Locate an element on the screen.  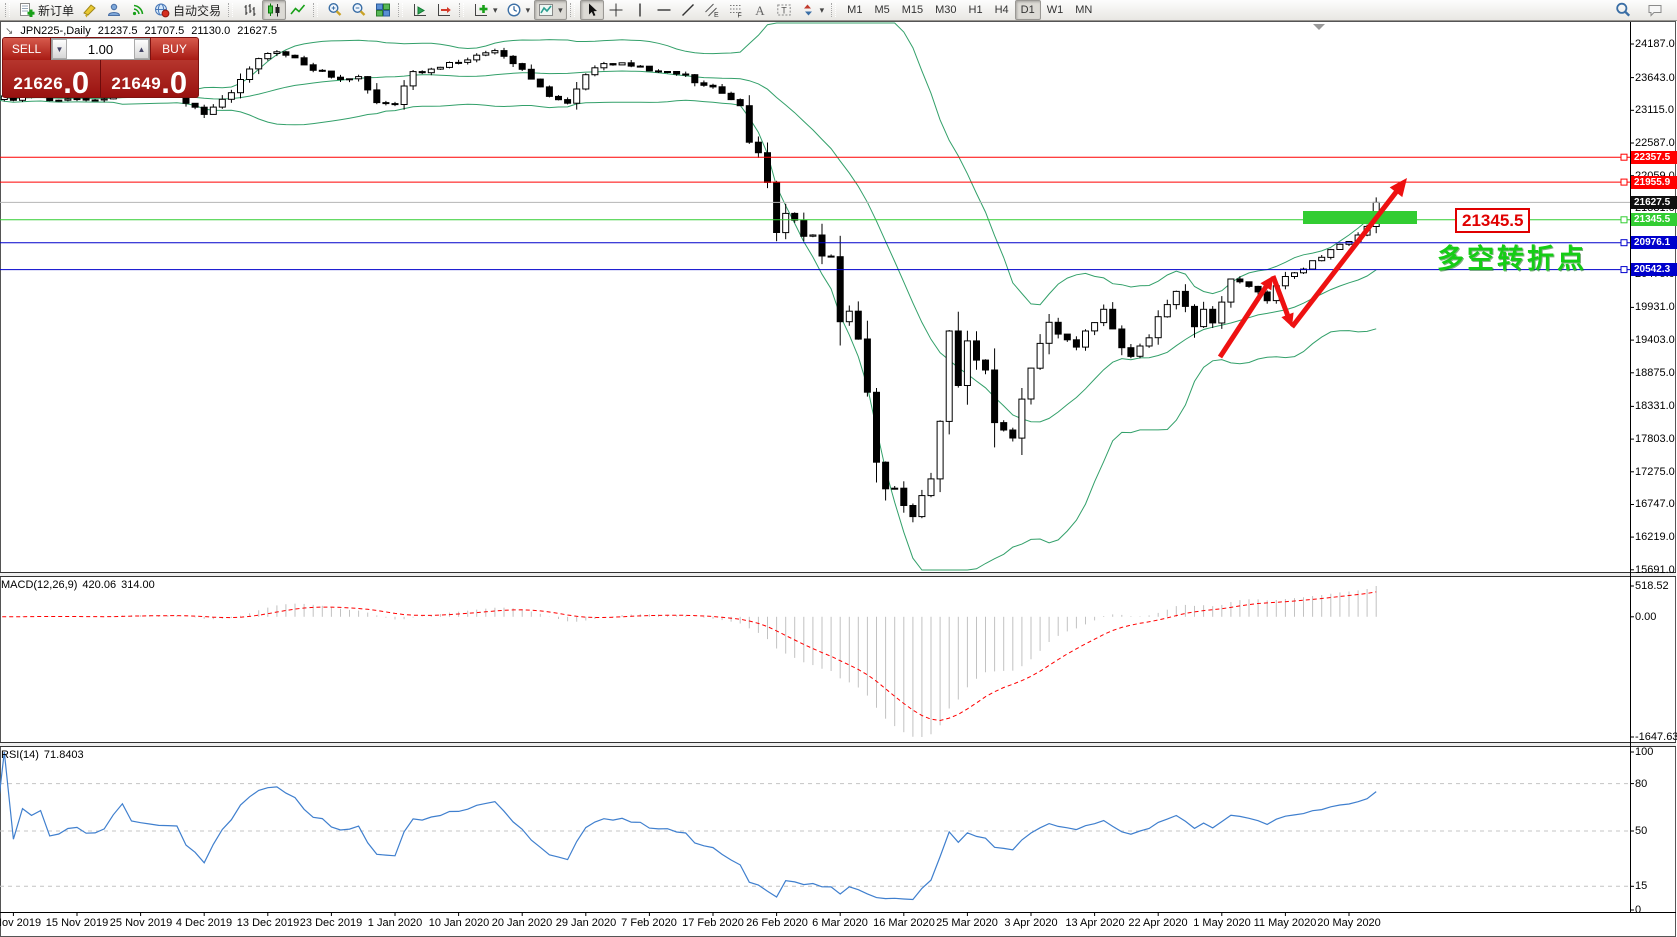
timeframe-h1-button: H1 is located at coordinates (975, 10).